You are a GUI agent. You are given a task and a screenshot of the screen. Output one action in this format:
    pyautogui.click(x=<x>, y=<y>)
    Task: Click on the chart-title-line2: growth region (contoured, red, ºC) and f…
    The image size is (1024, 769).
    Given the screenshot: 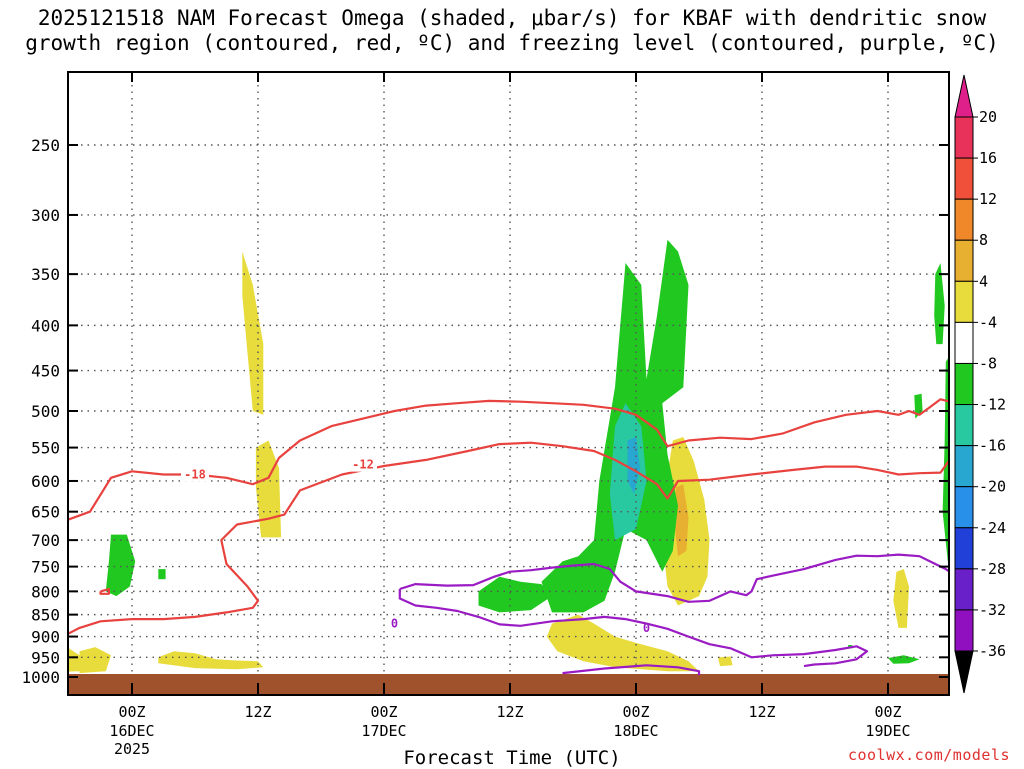 What is the action you would take?
    pyautogui.click(x=512, y=43)
    